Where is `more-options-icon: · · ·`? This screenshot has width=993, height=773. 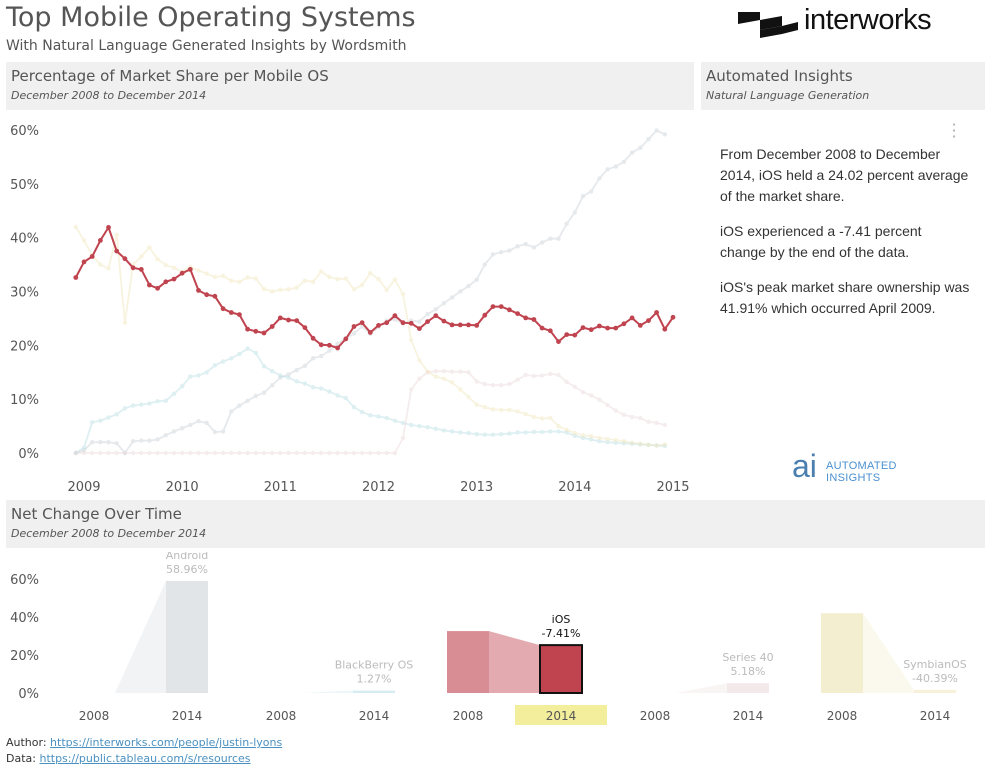
more-options-icon: · · · is located at coordinates (954, 130).